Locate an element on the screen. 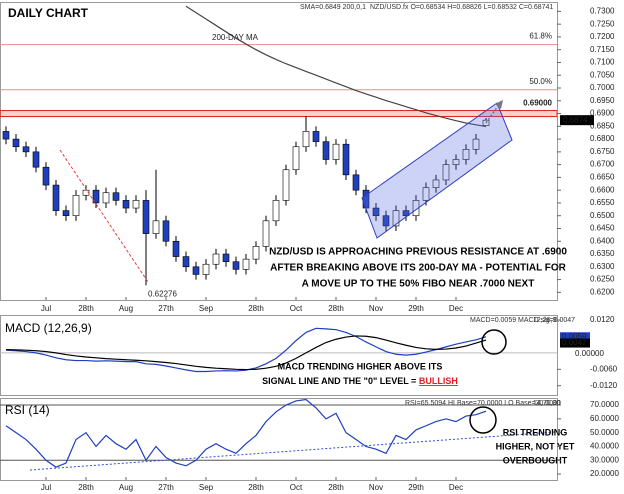 The width and height of the screenshot is (624, 494). y-tick-label: 20.0000 is located at coordinates (604, 473).